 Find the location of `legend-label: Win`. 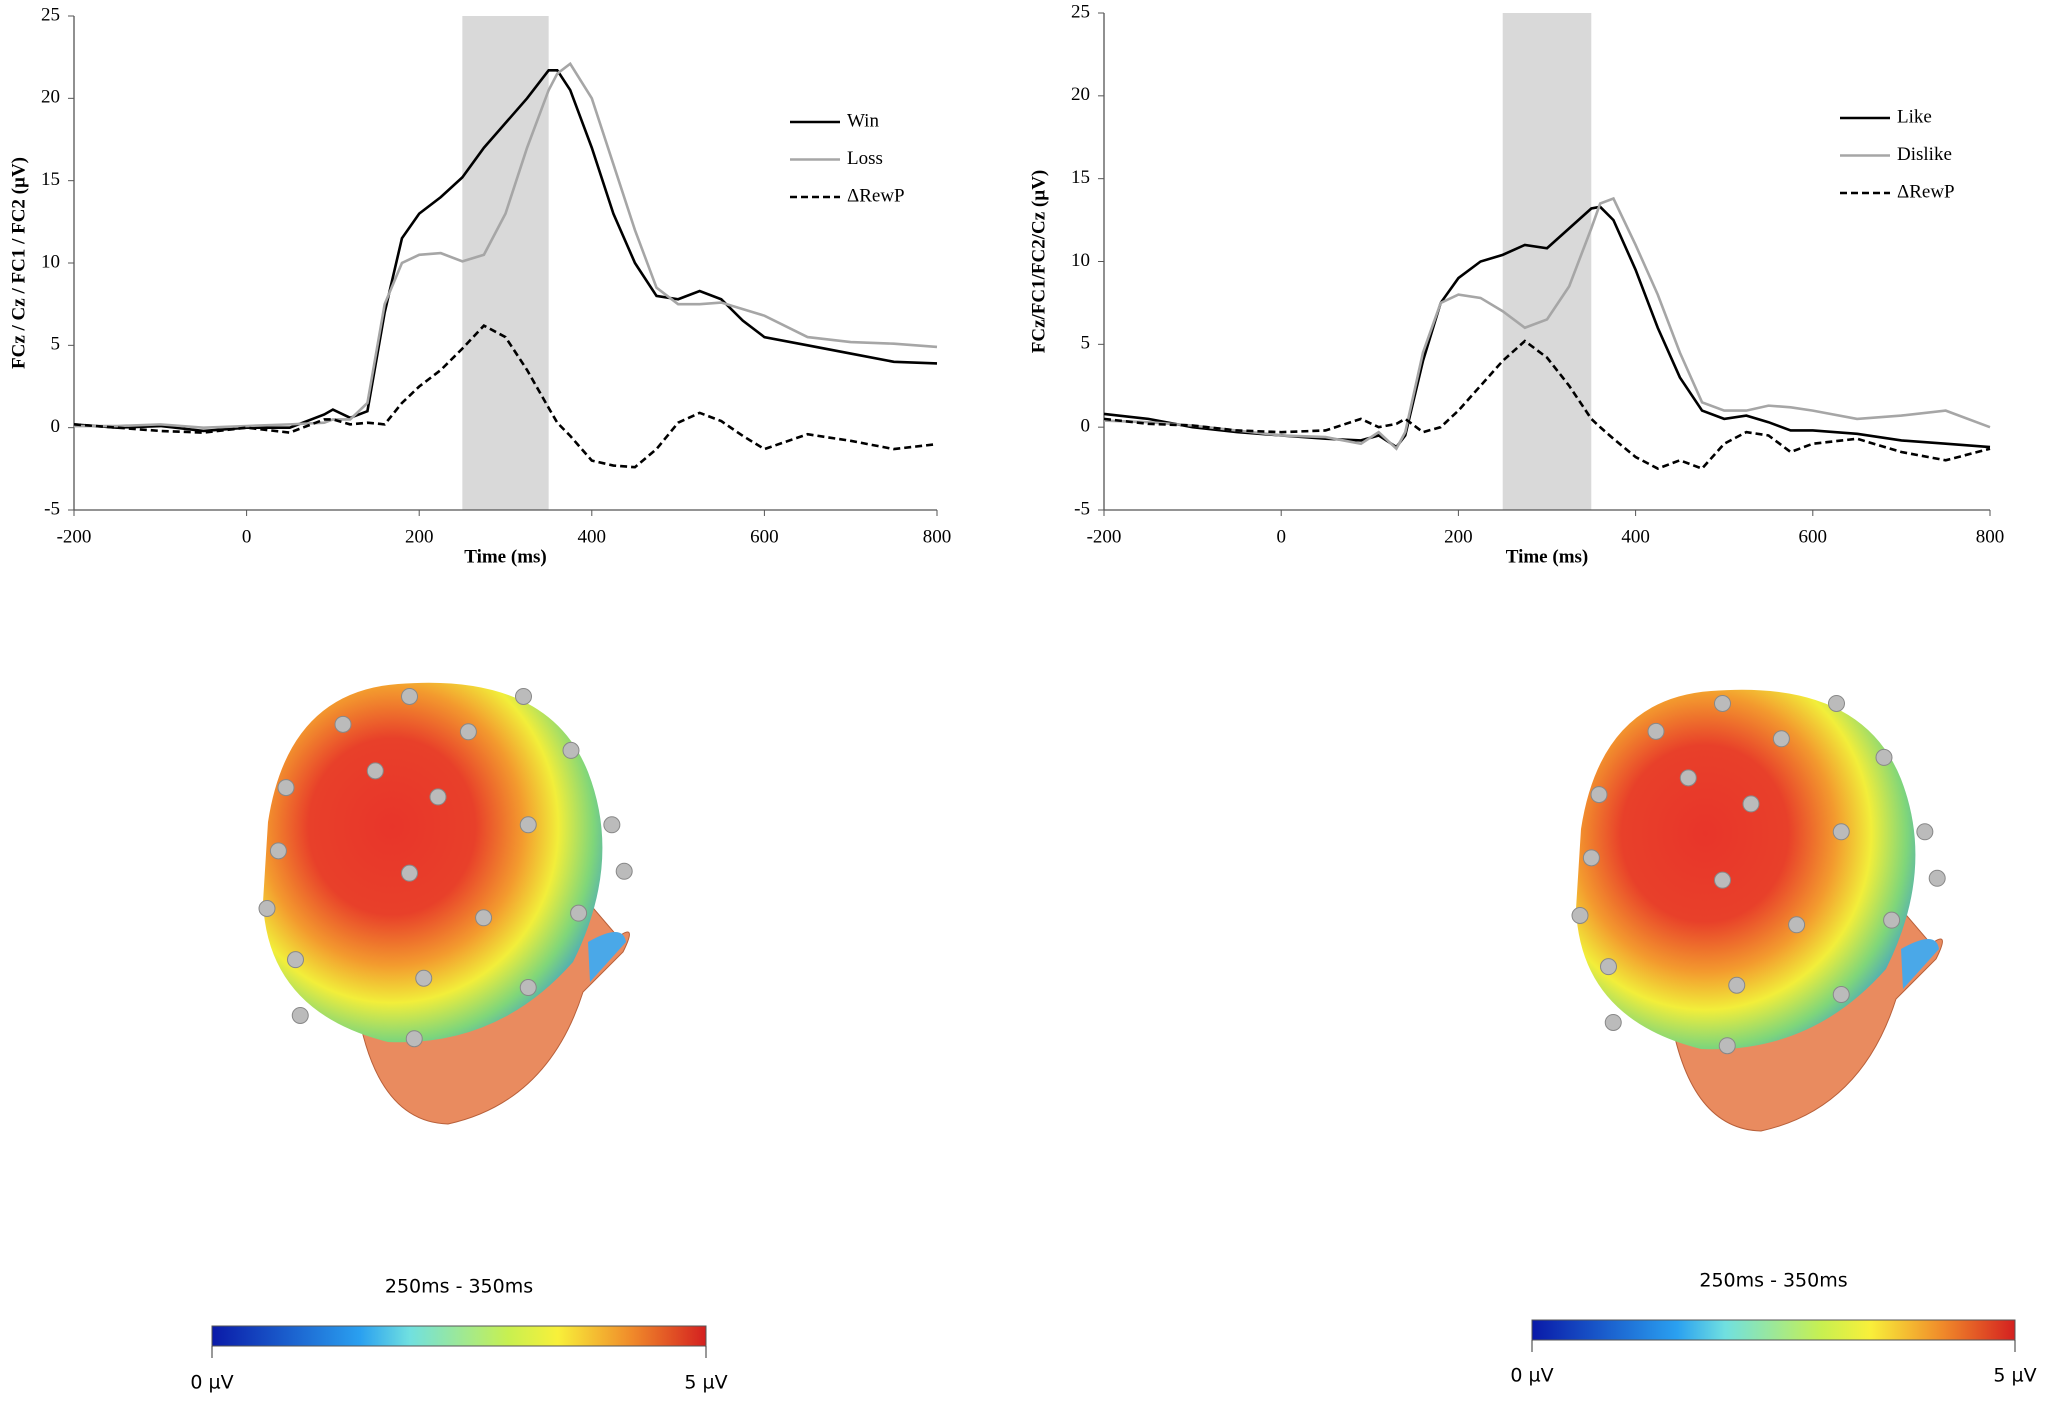

legend-label: Win is located at coordinates (863, 120).